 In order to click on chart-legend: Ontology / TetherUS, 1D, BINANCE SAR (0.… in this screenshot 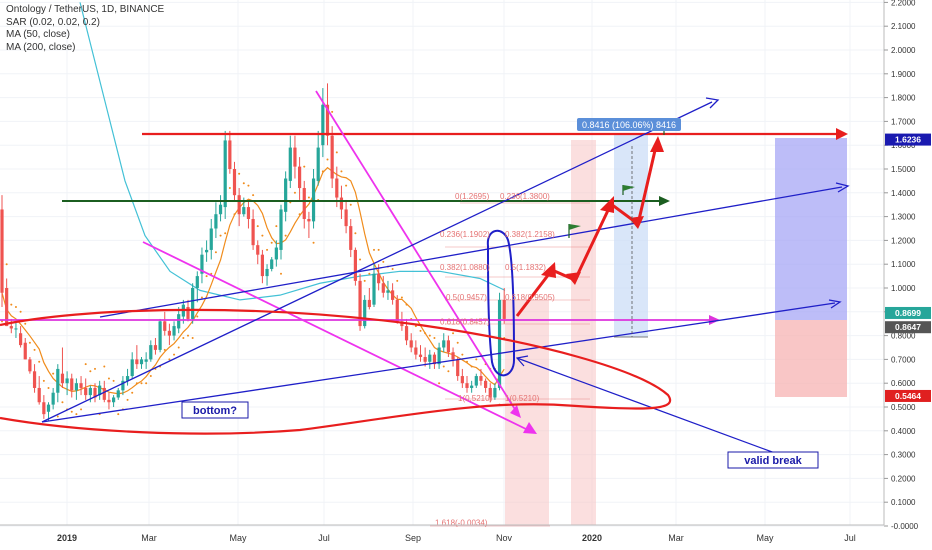, I will do `click(85, 29)`.